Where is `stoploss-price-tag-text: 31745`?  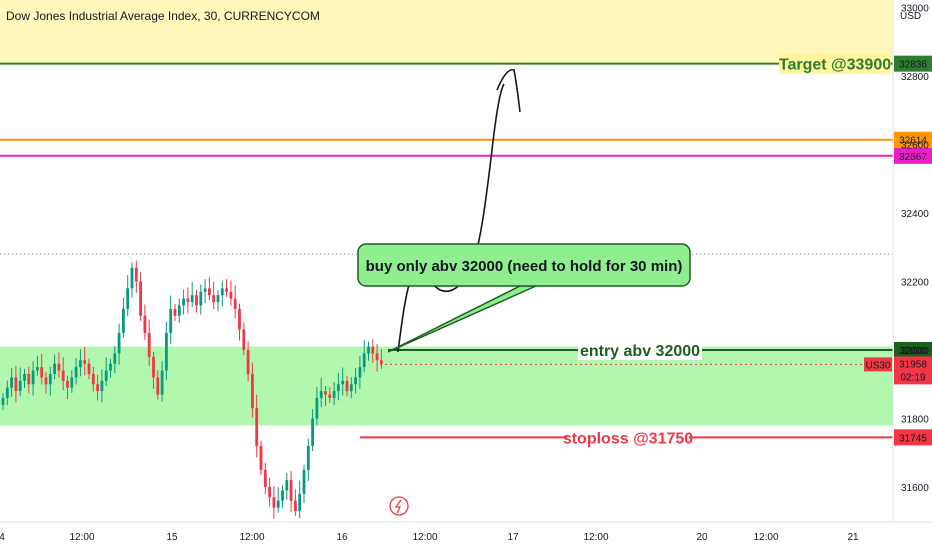
stoploss-price-tag-text: 31745 is located at coordinates (913, 438).